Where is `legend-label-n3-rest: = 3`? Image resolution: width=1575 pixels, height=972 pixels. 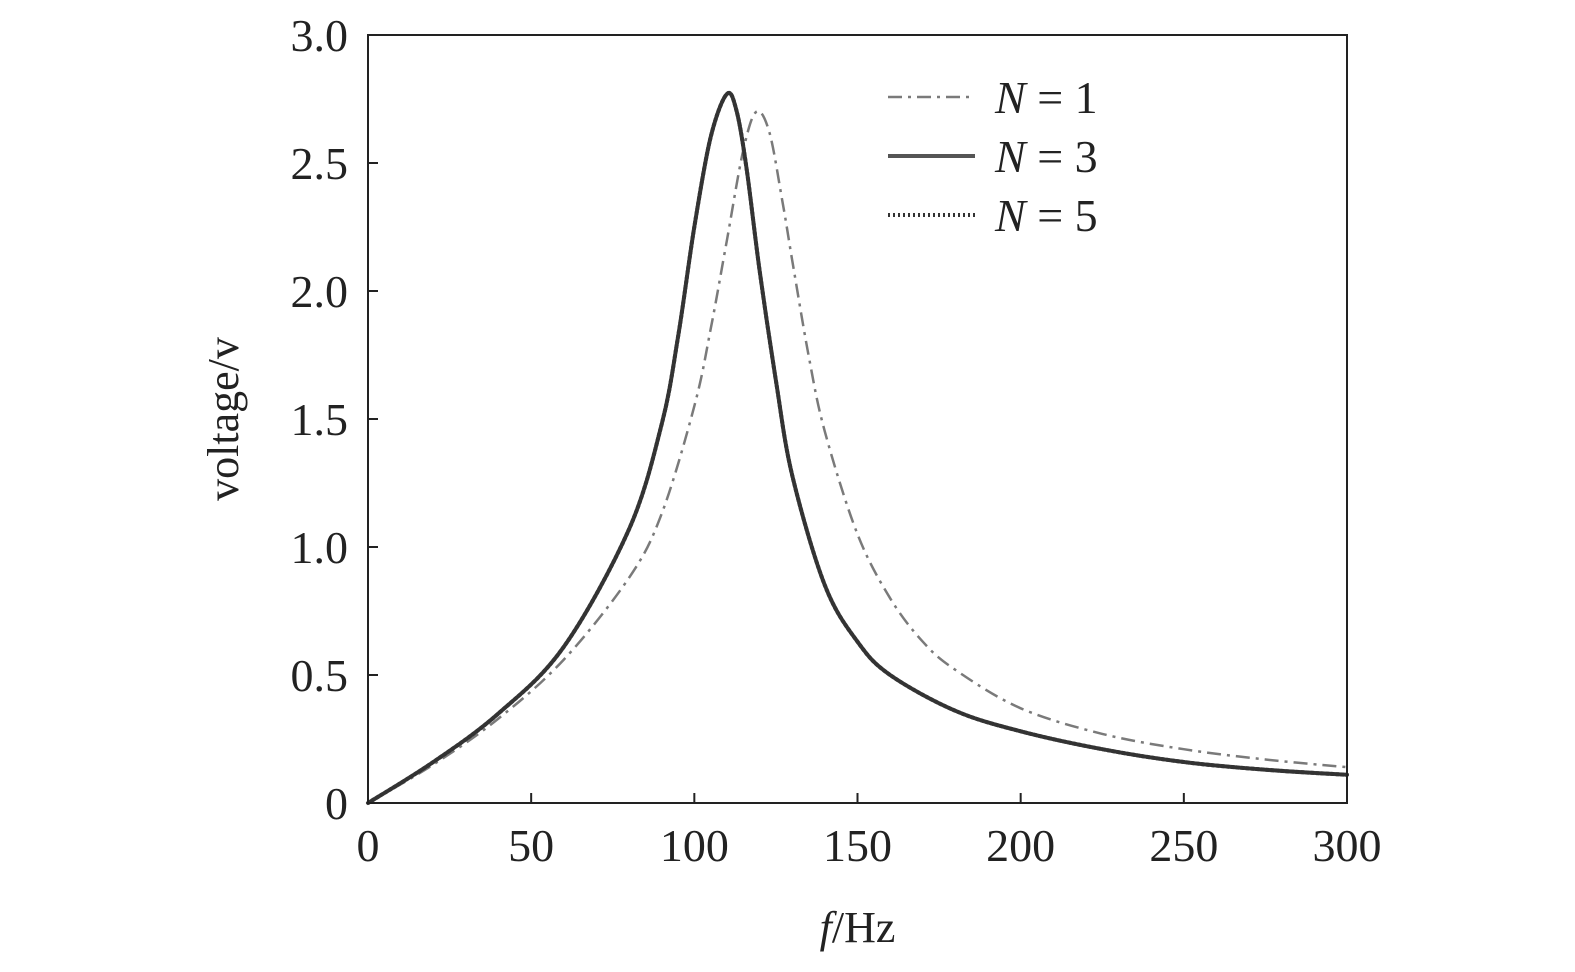 legend-label-n3-rest: = 3 is located at coordinates (1062, 156).